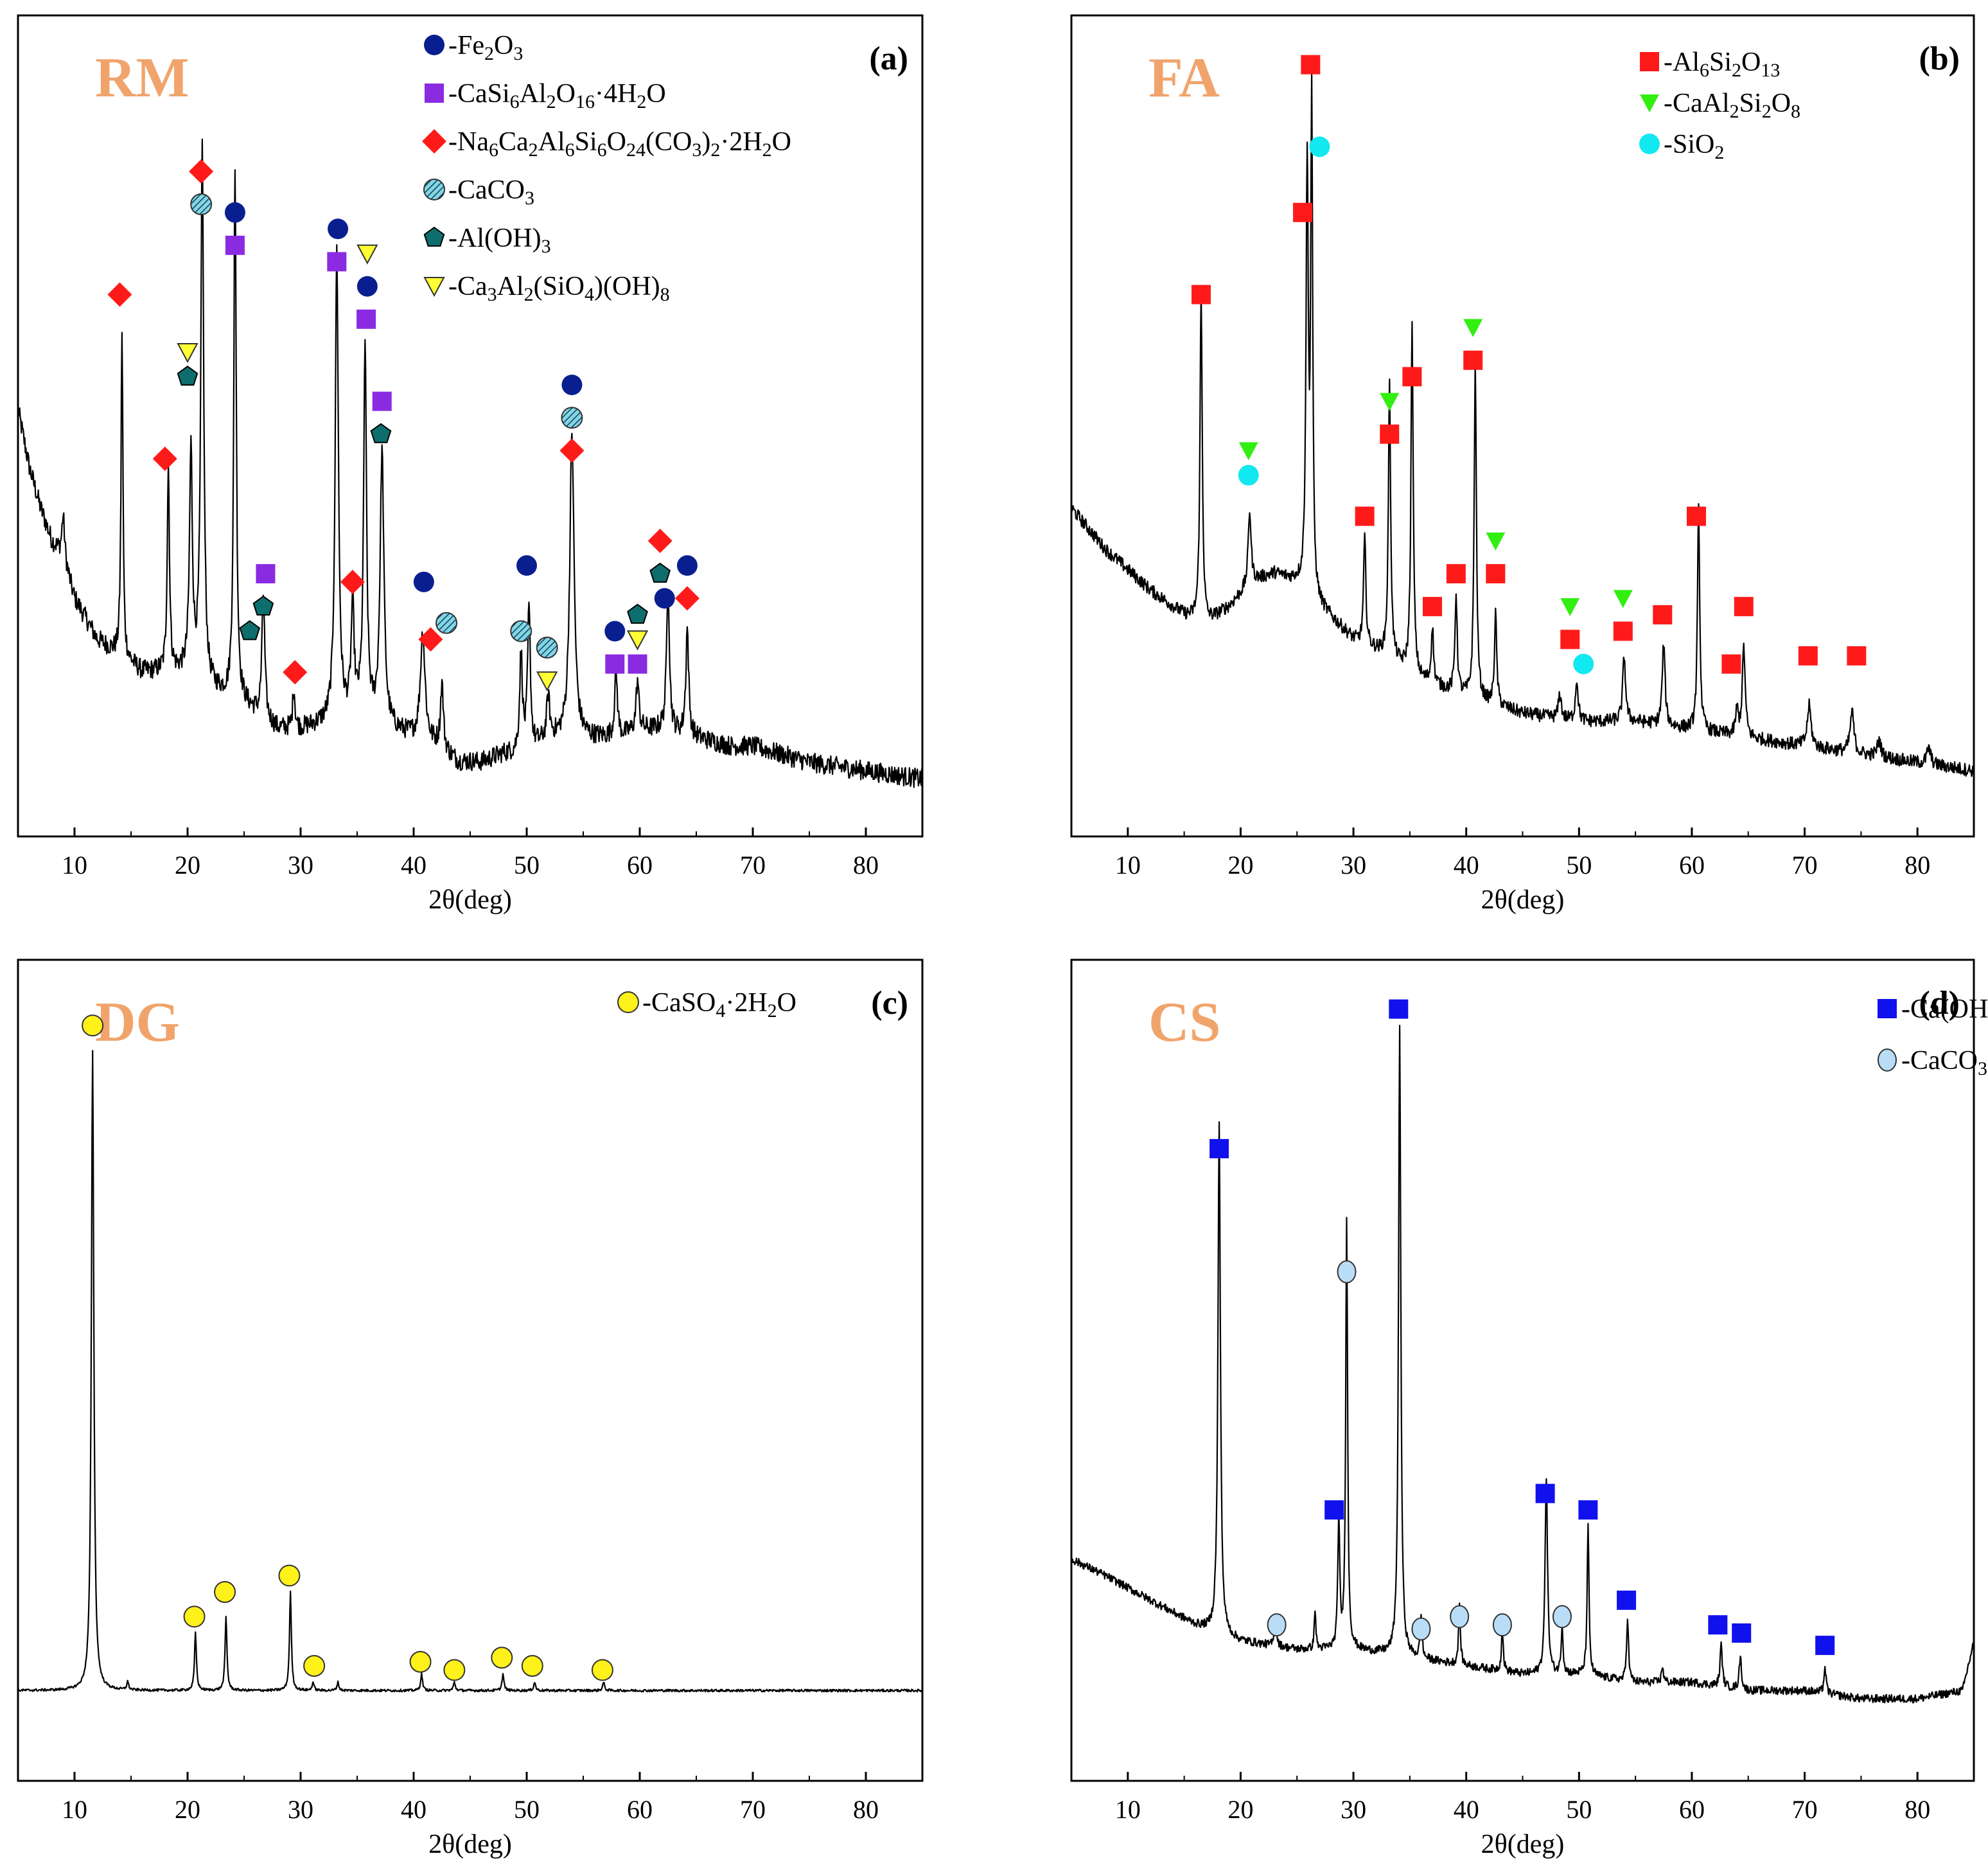 This screenshot has width=1988, height=1874. Describe the element at coordinates (559, 288) in the screenshot. I see `legend-label: -Ca3Al2(SiO4)(OH)8` at that location.